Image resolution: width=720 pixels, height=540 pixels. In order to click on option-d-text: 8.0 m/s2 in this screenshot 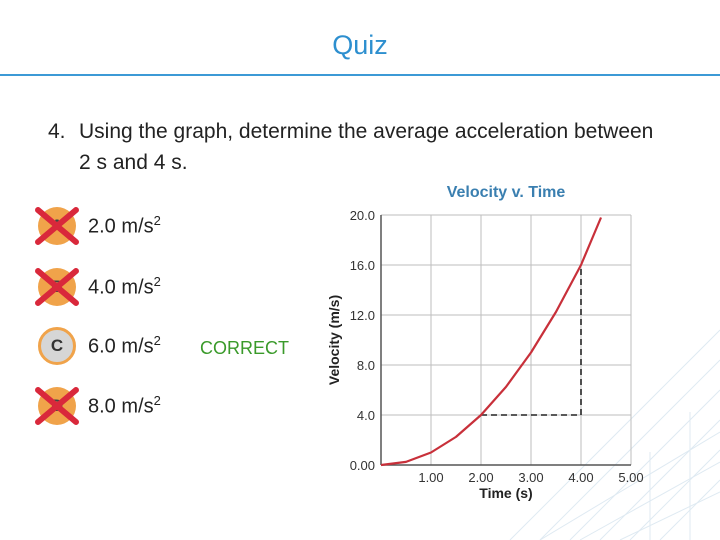, I will do `click(124, 406)`.